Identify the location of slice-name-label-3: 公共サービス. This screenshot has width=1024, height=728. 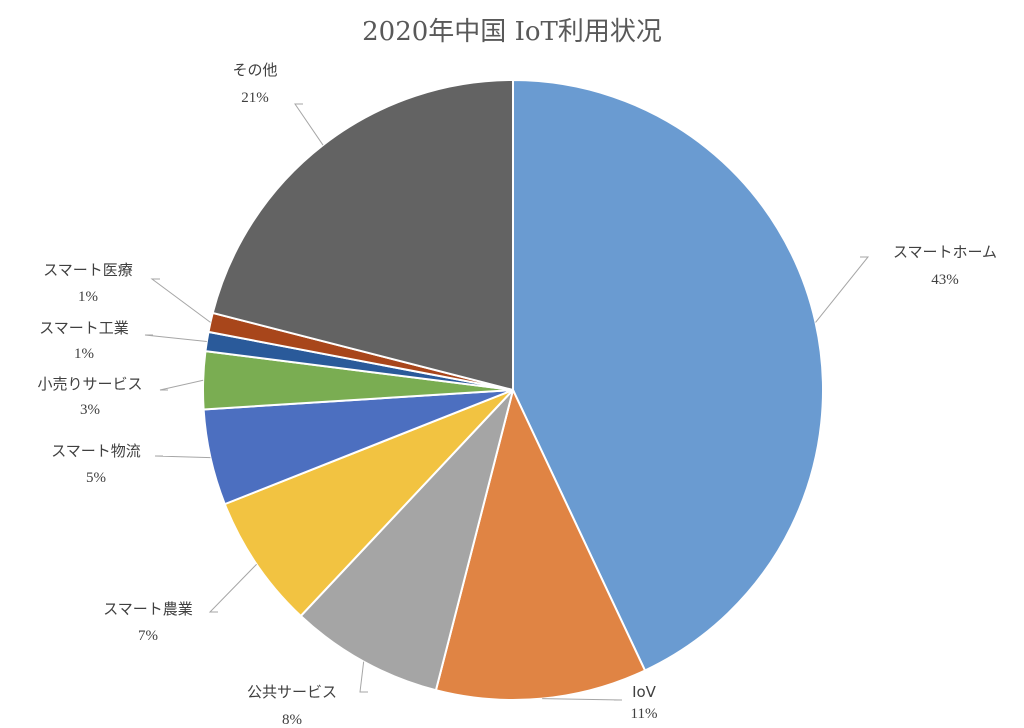
(292, 692).